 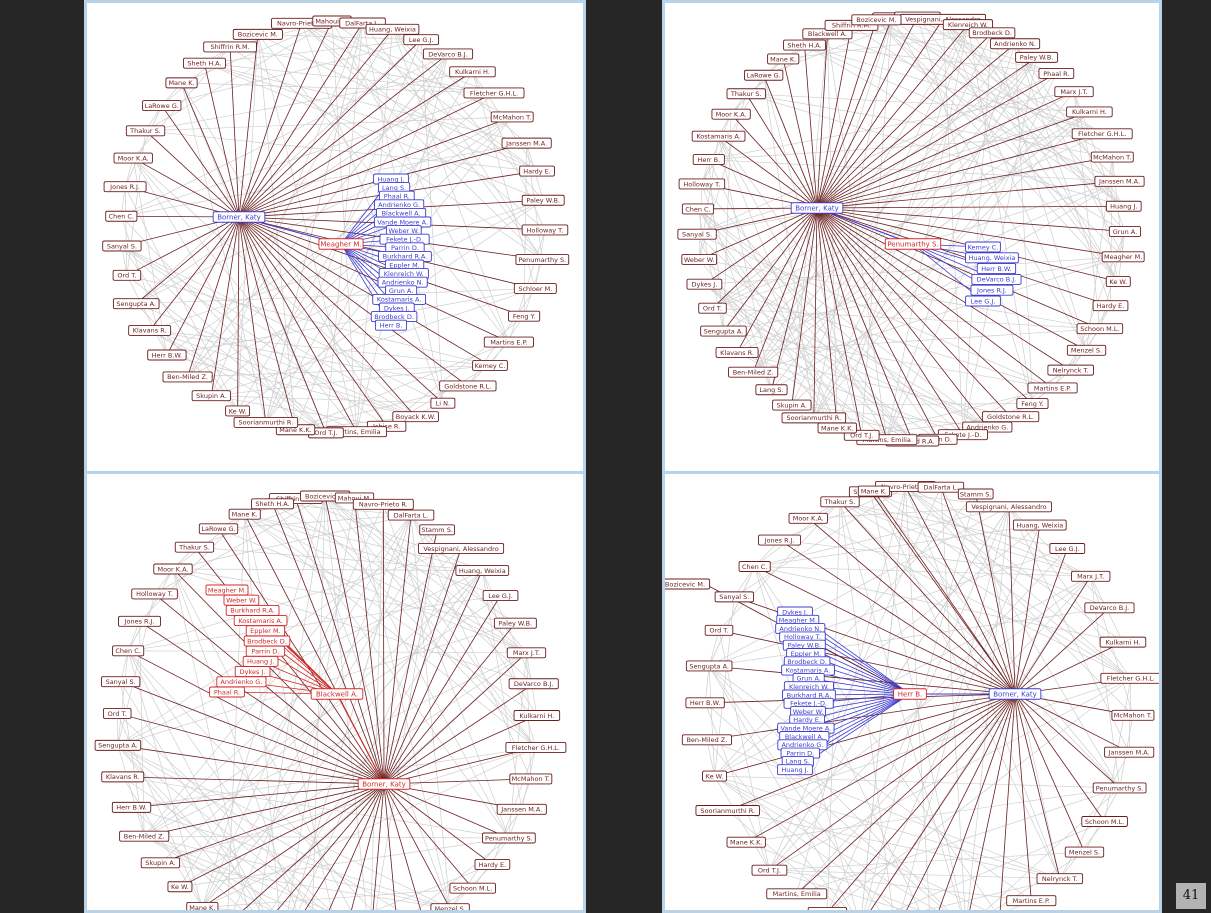 What do you see at coordinates (983, 247) in the screenshot?
I see `cluster-node-kemey-c: Kemey C.` at bounding box center [983, 247].